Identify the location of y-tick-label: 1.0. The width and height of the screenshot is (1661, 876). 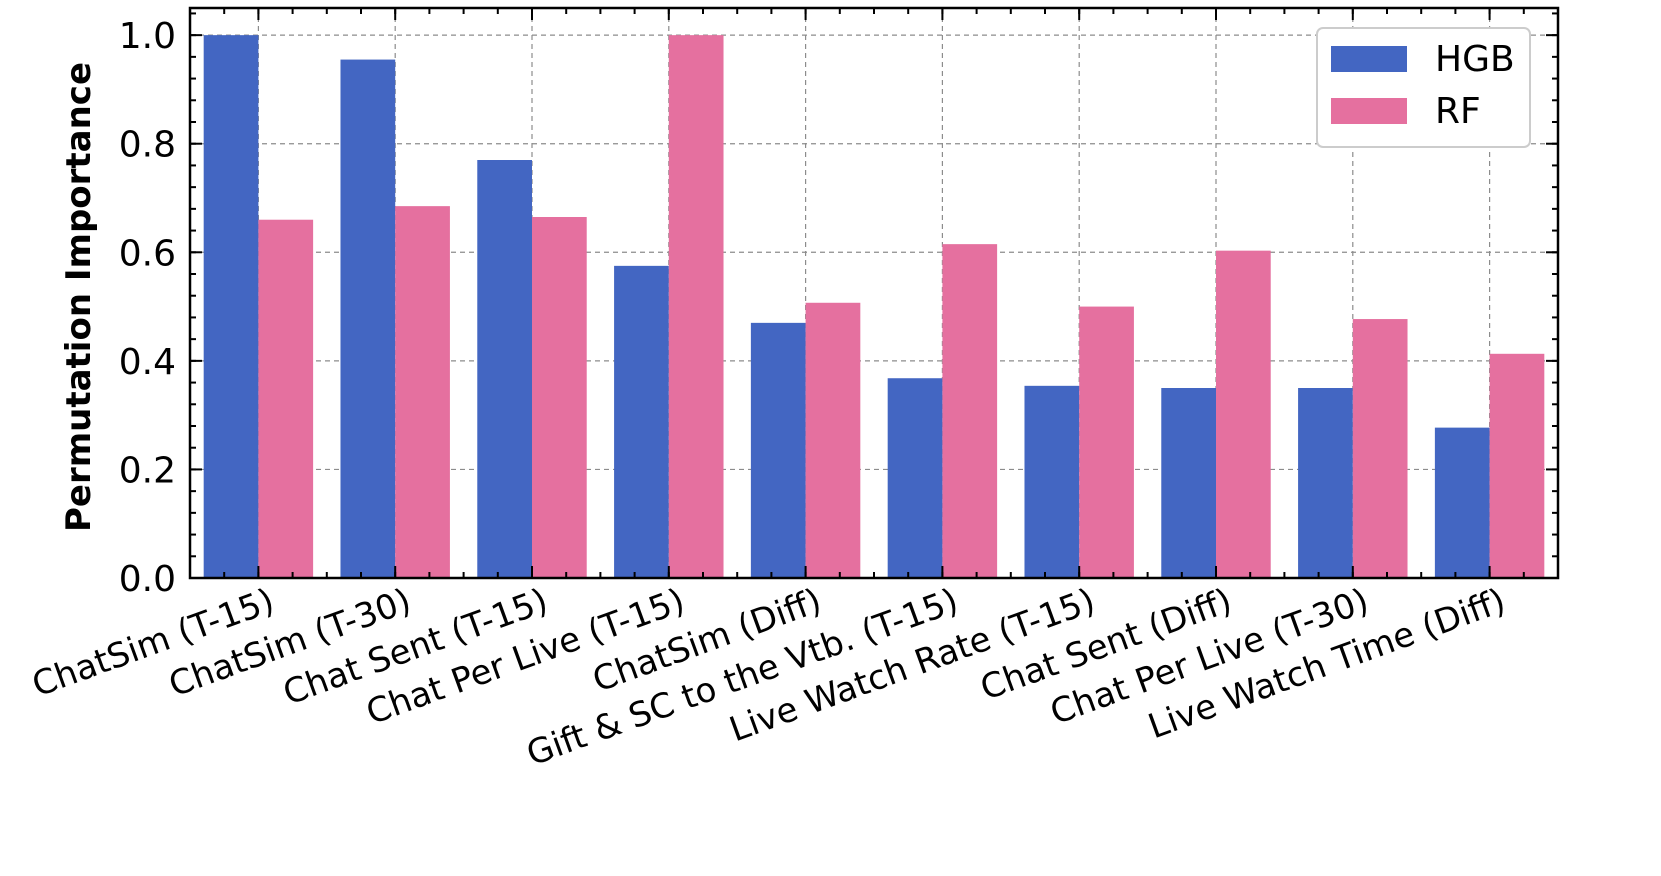
(147, 36).